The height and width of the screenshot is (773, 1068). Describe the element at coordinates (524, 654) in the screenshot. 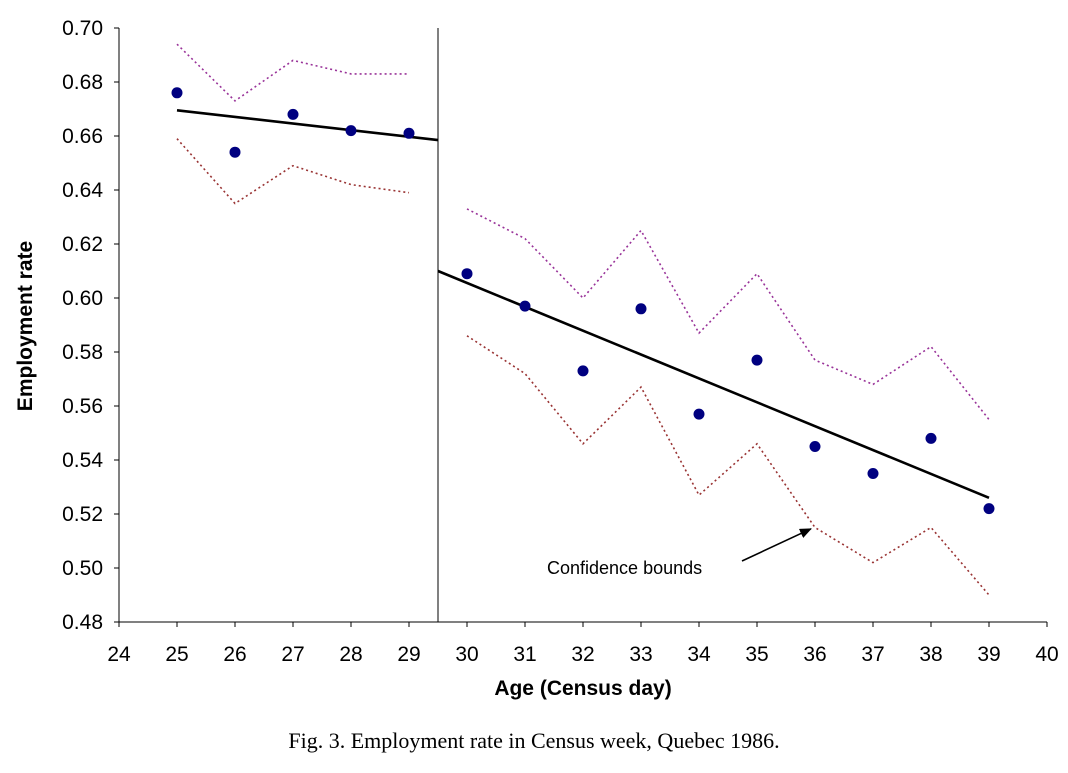

I see `x-tick-label: 31` at that location.